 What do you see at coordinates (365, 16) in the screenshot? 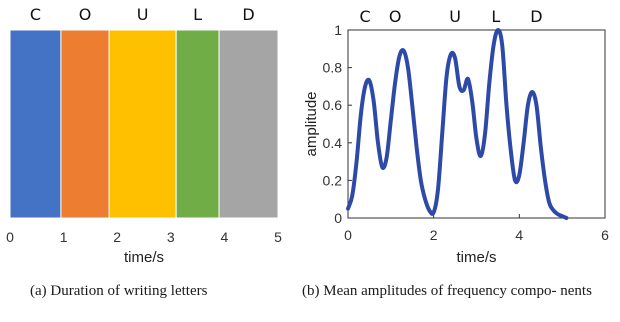
I see `letter-label-c: C` at bounding box center [365, 16].